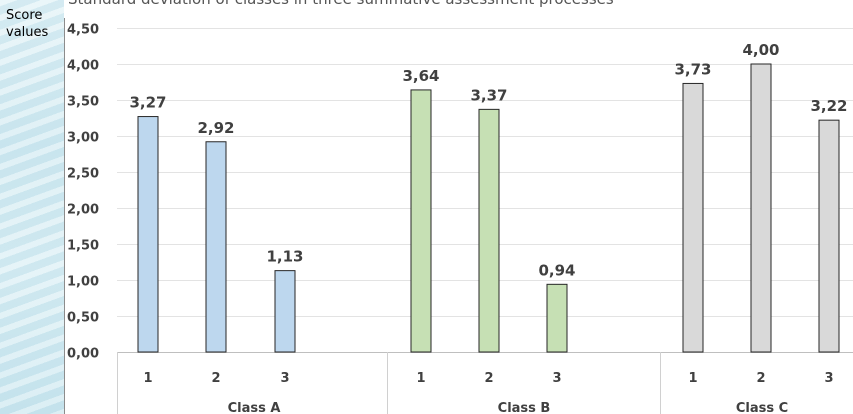  Describe the element at coordinates (83, 102) in the screenshot. I see `y-tick-label: 3,50` at that location.